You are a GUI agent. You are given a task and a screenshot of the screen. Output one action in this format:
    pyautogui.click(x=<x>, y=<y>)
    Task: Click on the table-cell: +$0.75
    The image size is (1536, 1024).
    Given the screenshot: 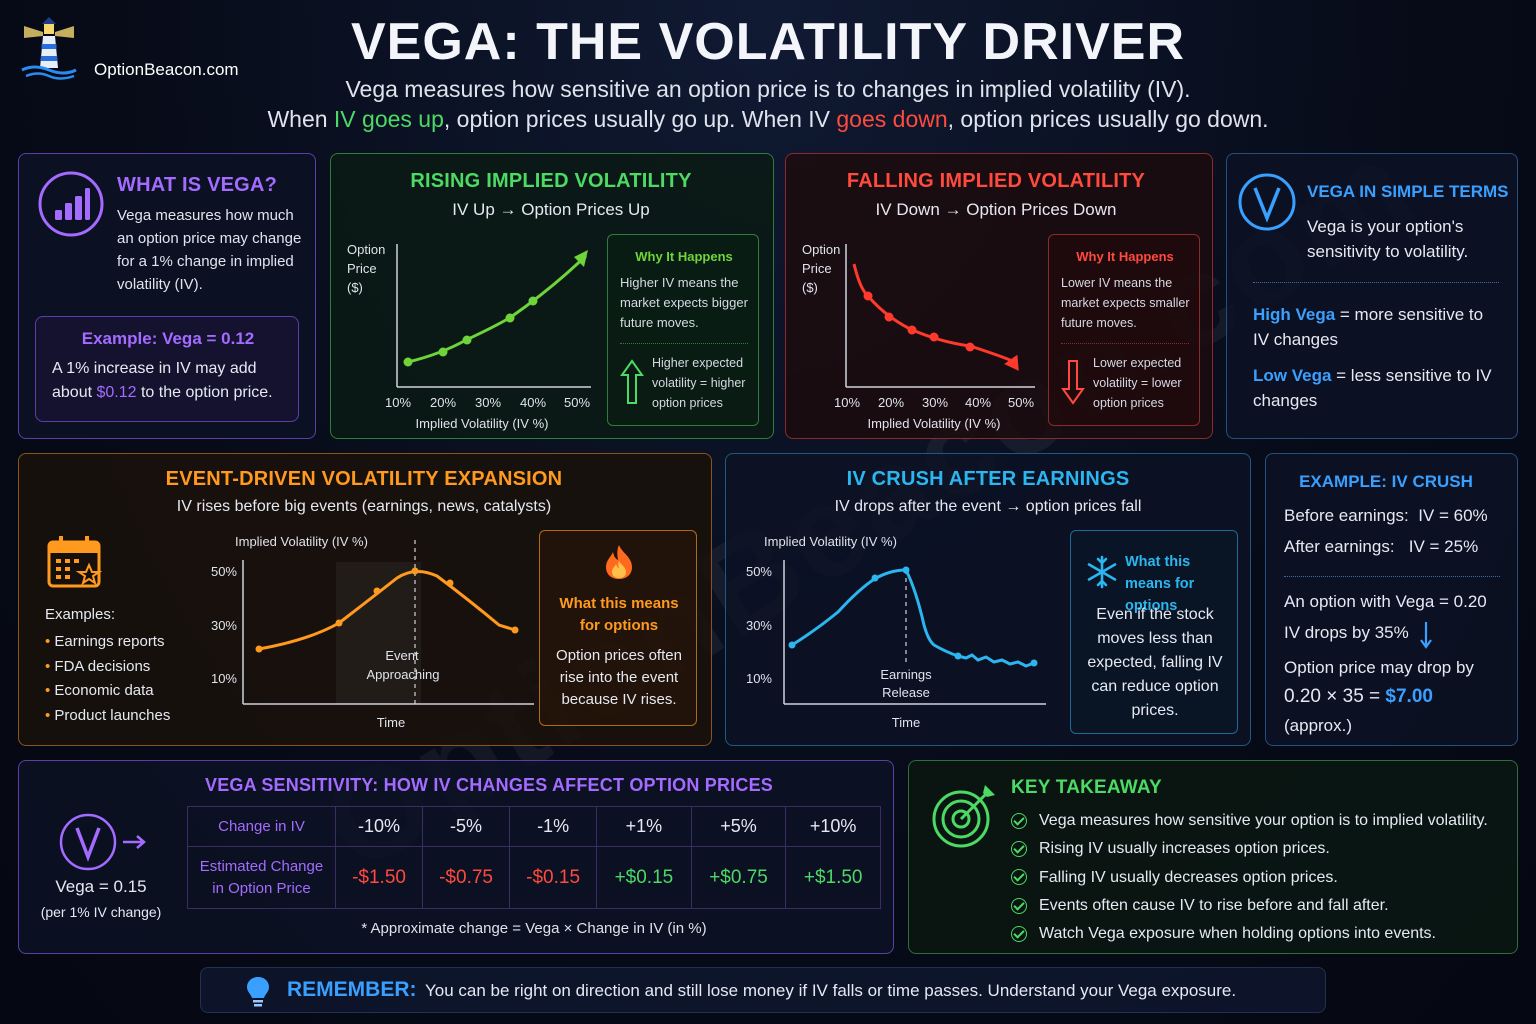 What is the action you would take?
    pyautogui.click(x=738, y=877)
    